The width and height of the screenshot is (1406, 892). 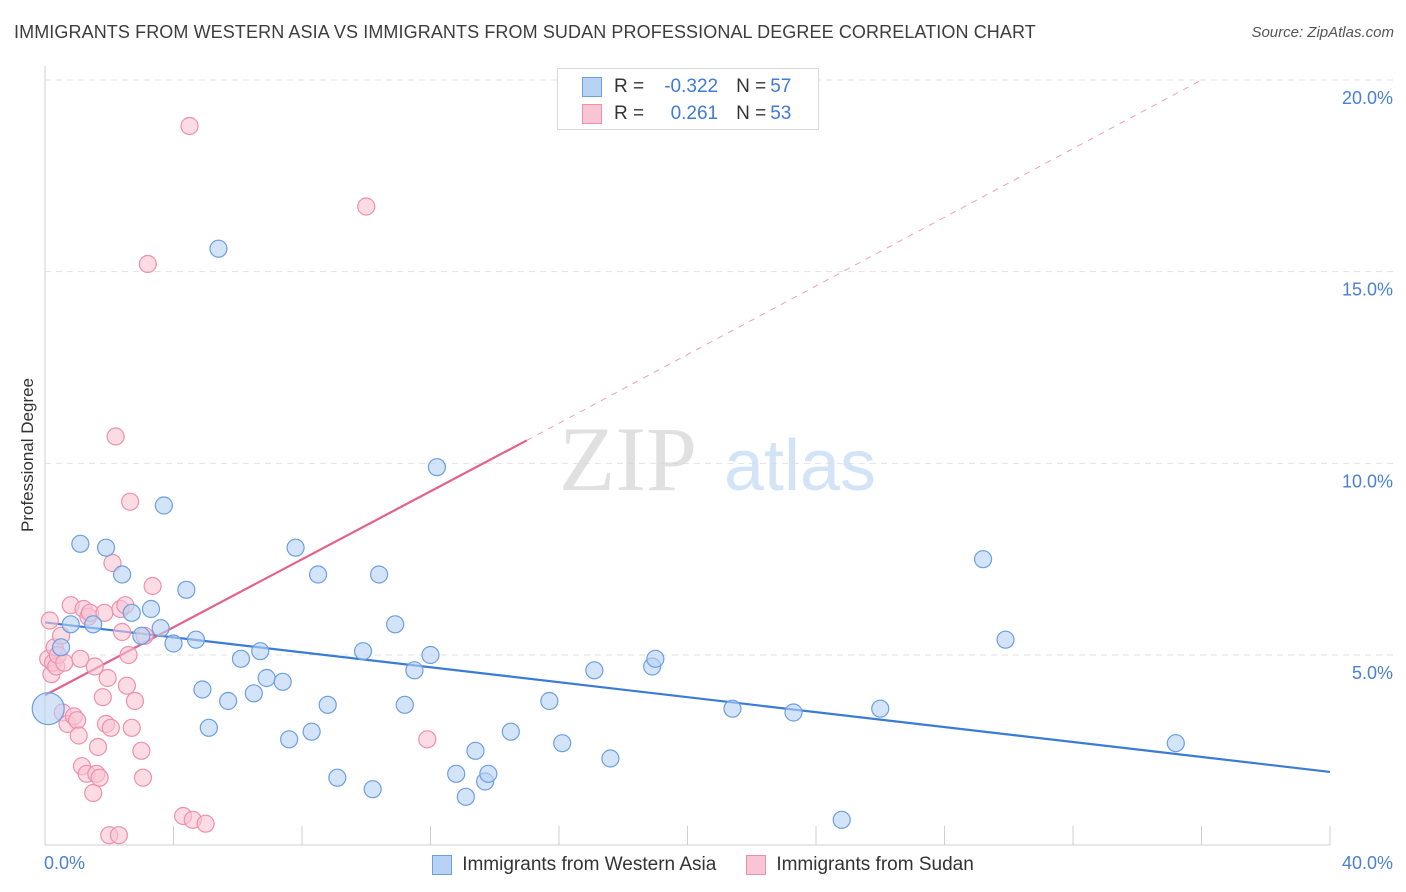 What do you see at coordinates (27, 455) in the screenshot?
I see `y-axis-label: Professional Degree` at bounding box center [27, 455].